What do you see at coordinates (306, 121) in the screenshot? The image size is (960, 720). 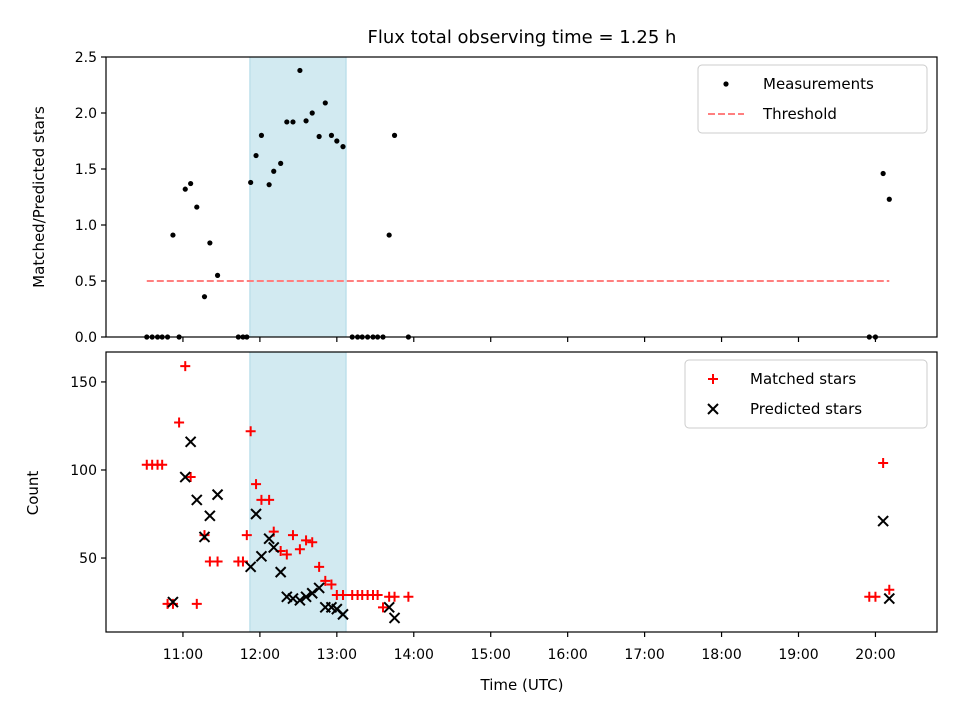 I see `top-measurement-point: 12:36 → 1.93` at bounding box center [306, 121].